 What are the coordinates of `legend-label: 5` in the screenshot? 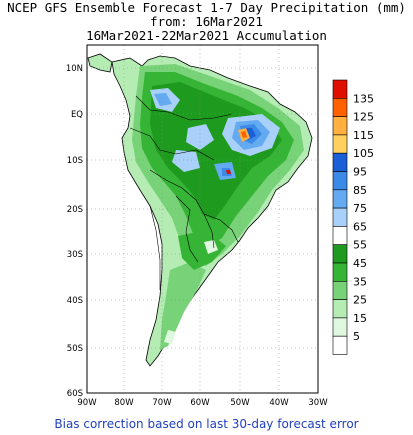 It's located at (356, 336).